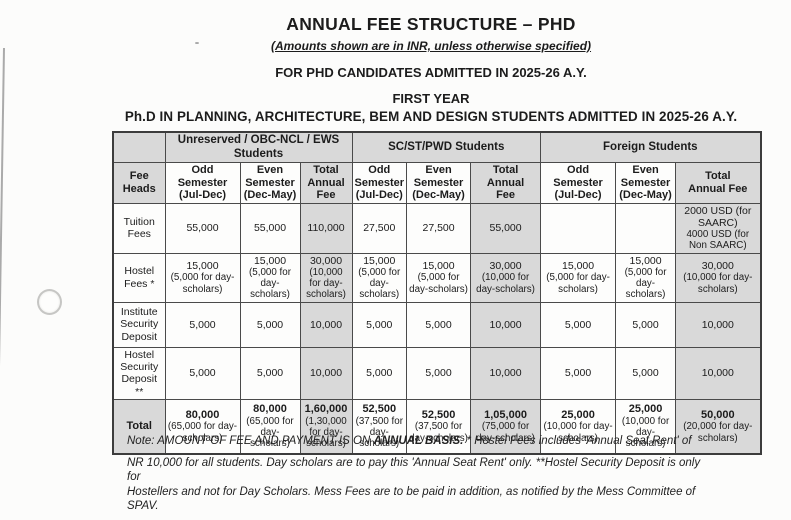 The image size is (791, 520). I want to click on fee-cell-line: 50,000, so click(717, 414).